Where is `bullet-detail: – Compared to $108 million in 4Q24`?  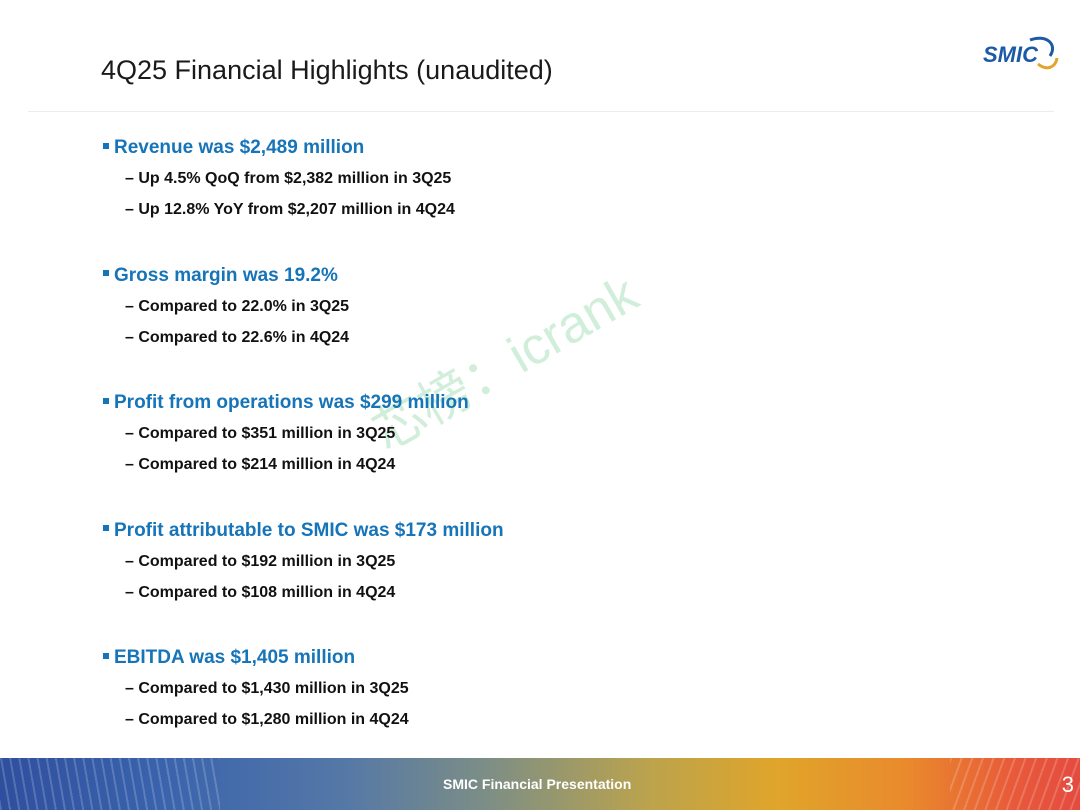
bullet-detail: – Compared to $108 million in 4Q24 is located at coordinates (260, 592).